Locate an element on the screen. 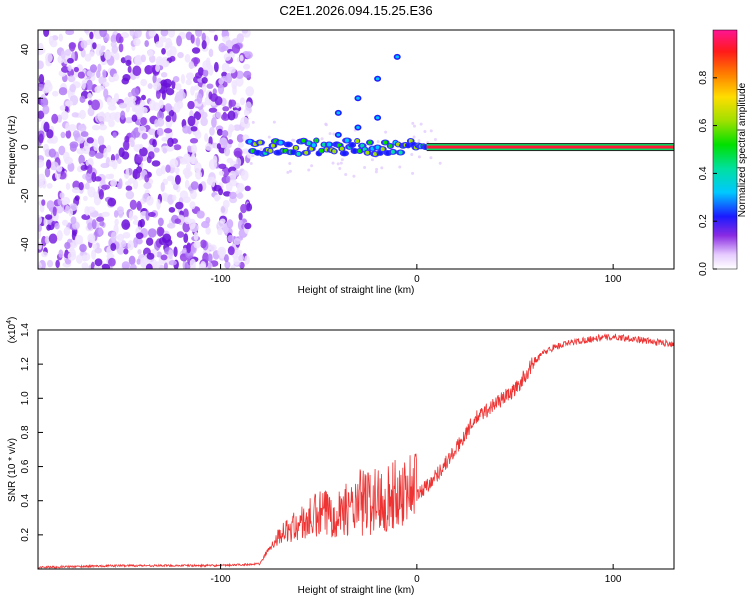  colorbar-gradient is located at coordinates (725, 149).